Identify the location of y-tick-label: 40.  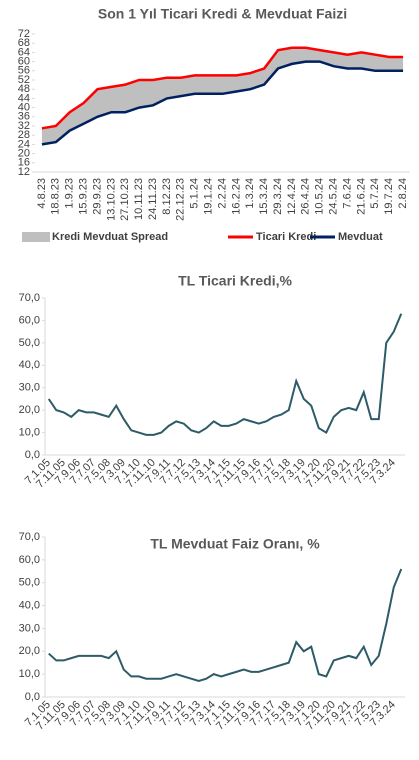
(24, 108).